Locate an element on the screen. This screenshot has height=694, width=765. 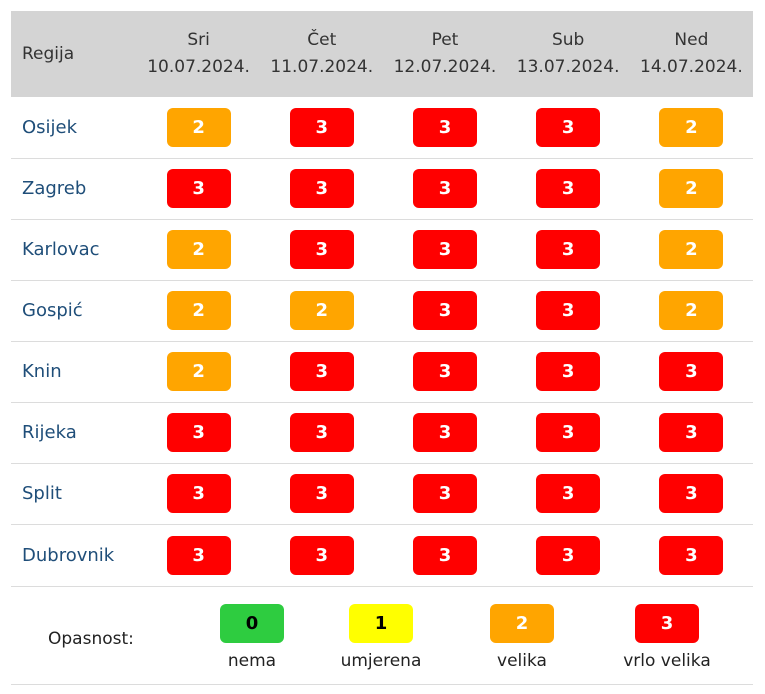
legend-level-badge: 0 is located at coordinates (252, 623).